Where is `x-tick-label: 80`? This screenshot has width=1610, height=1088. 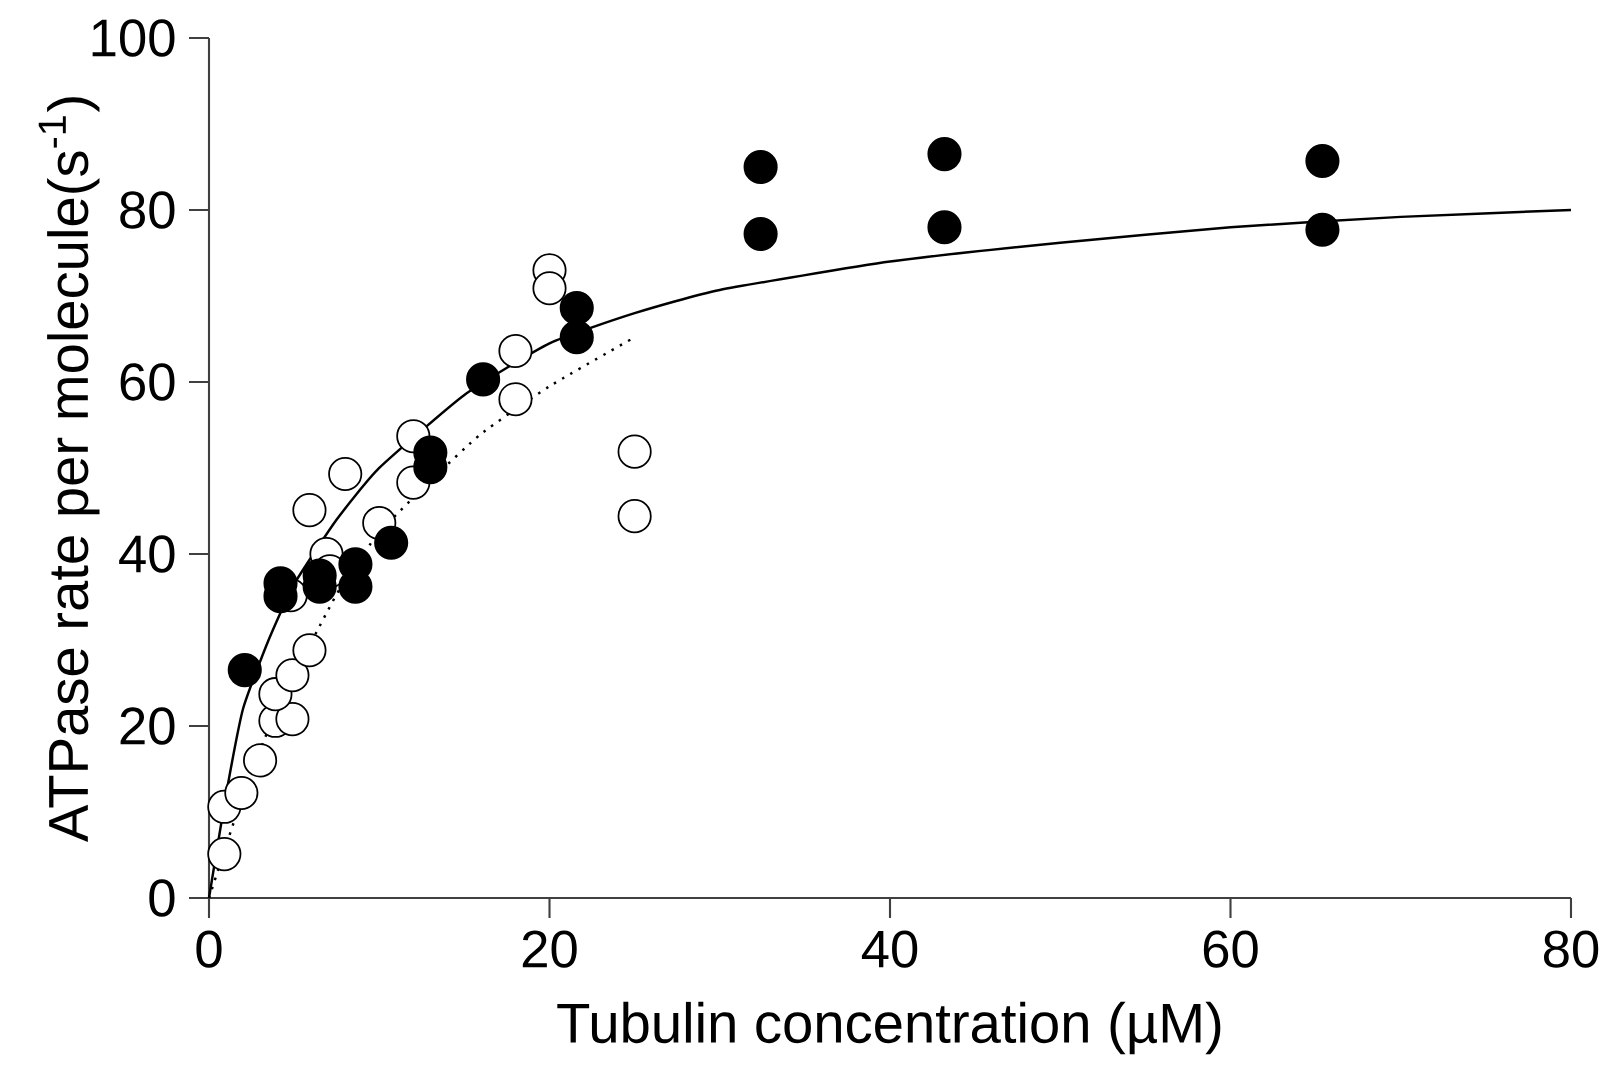
x-tick-label: 80 is located at coordinates (1571, 949).